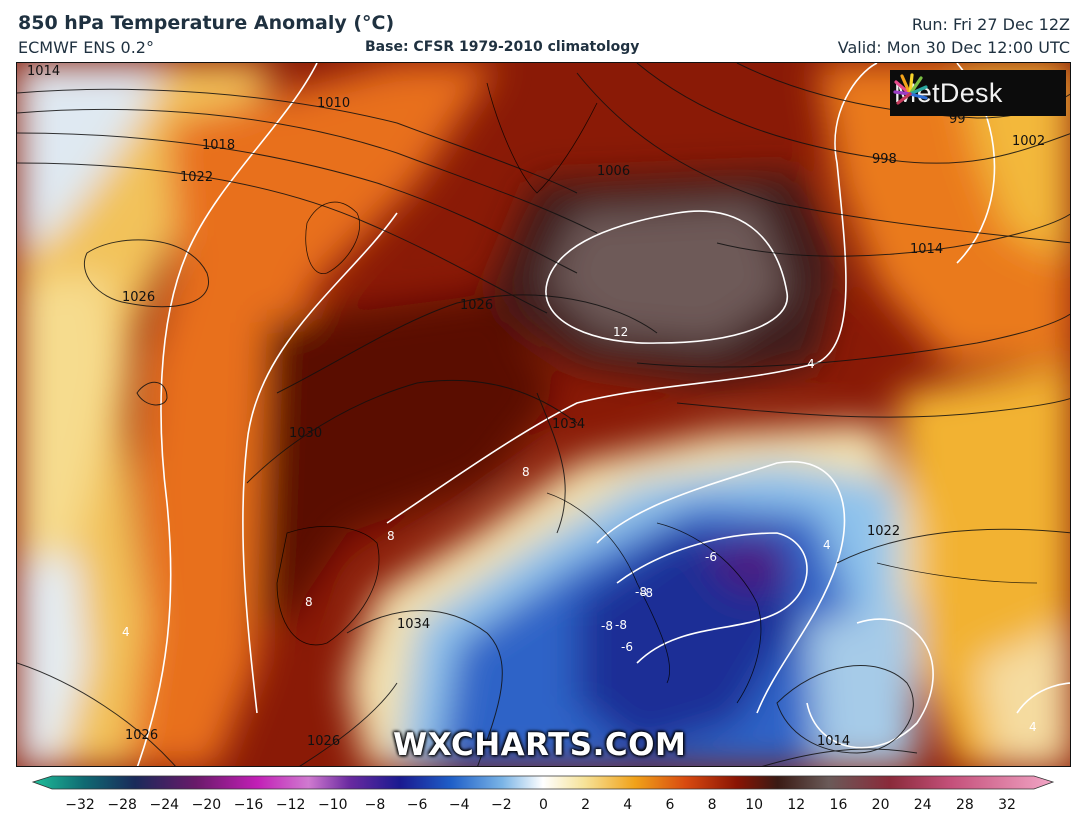  What do you see at coordinates (501, 805) in the screenshot?
I see `colorbar-tick-label: −2` at bounding box center [501, 805].